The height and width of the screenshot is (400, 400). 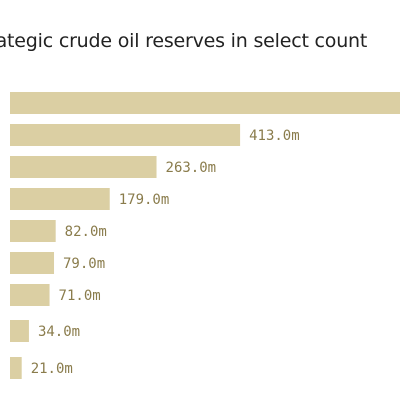 I want to click on bar-value-label-1: 413.0m, so click(x=274, y=136).